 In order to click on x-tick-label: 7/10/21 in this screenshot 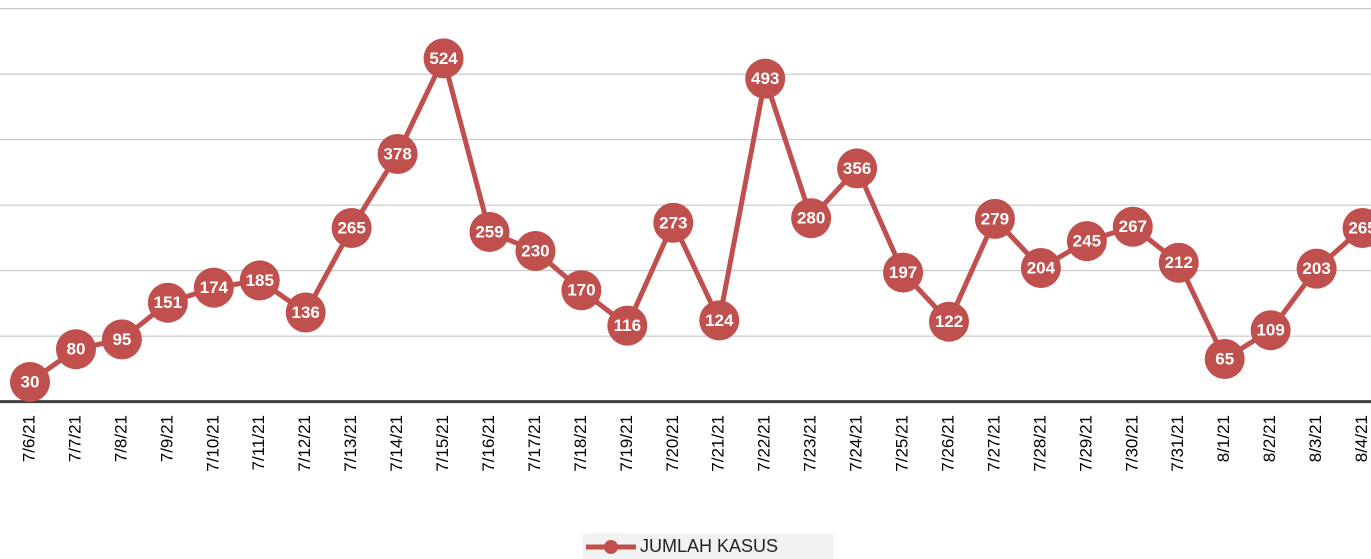, I will do `click(212, 443)`.